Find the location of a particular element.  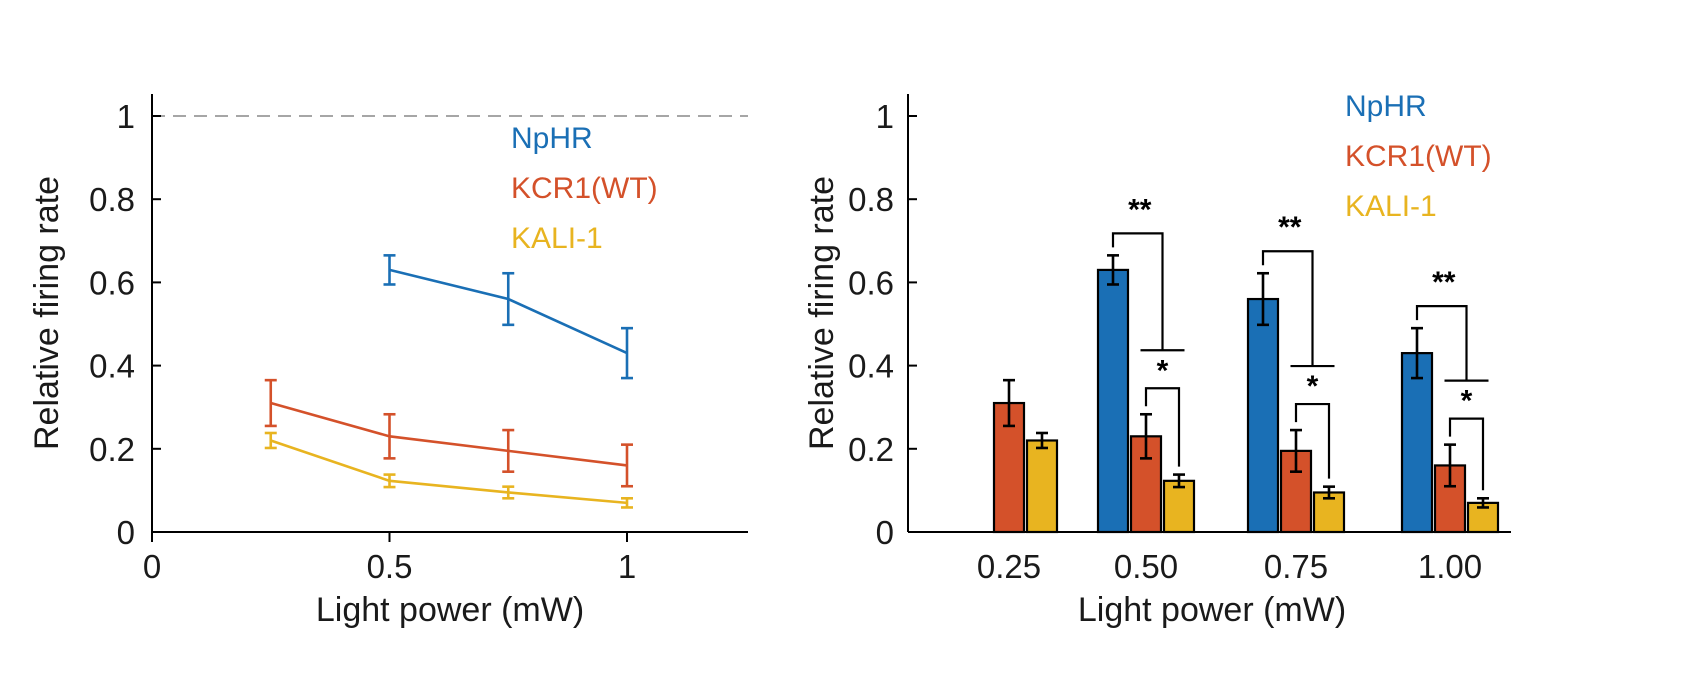

series-group is located at coordinates (448, 381).